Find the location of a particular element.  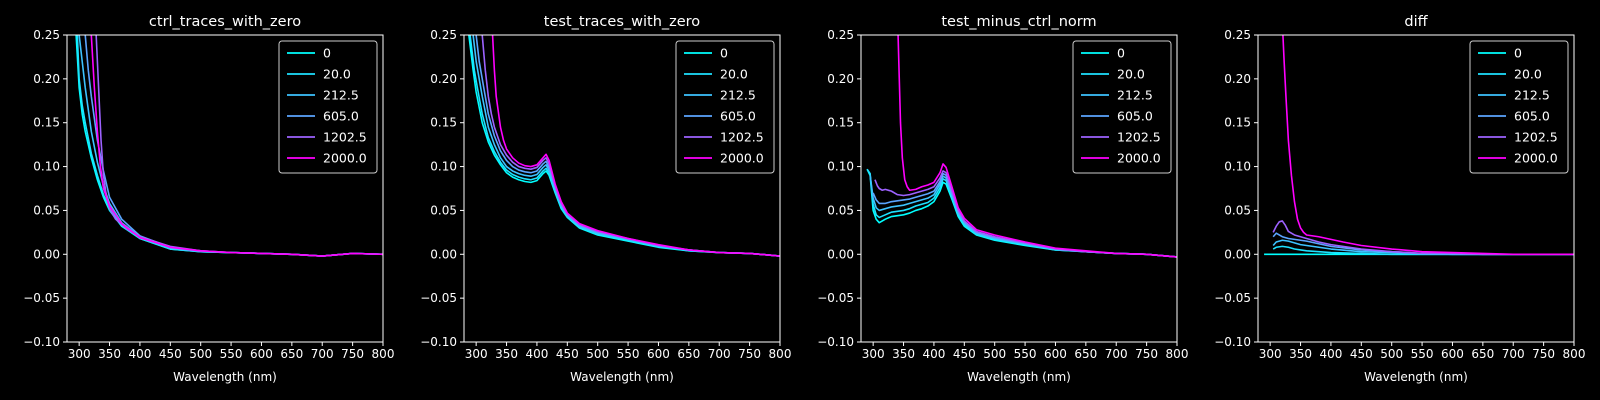

chart-title: ctrl_traces_with_zero is located at coordinates (225, 22).